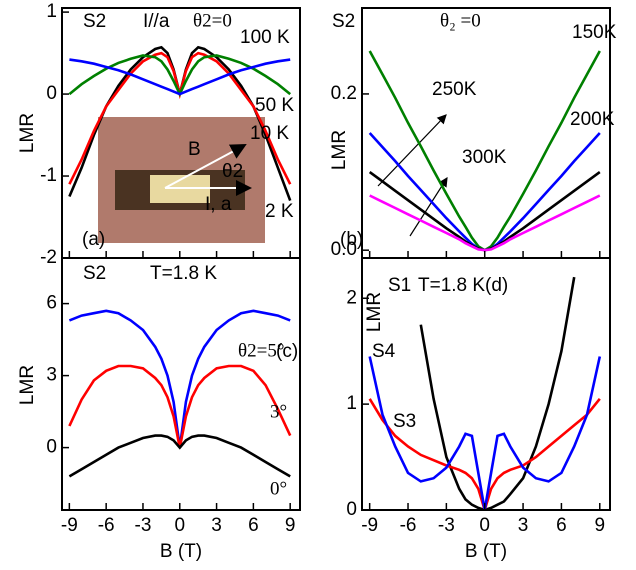  Describe the element at coordinates (51, 375) in the screenshot. I see `y-tick-label: 3` at that location.